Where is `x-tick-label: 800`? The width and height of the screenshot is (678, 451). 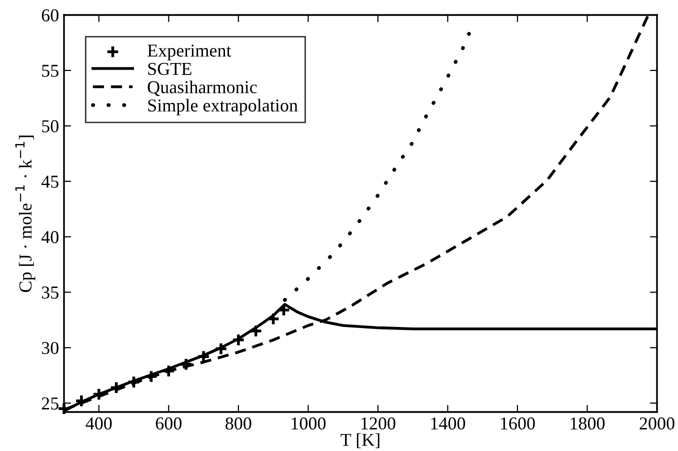 x-tick-label: 800 is located at coordinates (239, 423).